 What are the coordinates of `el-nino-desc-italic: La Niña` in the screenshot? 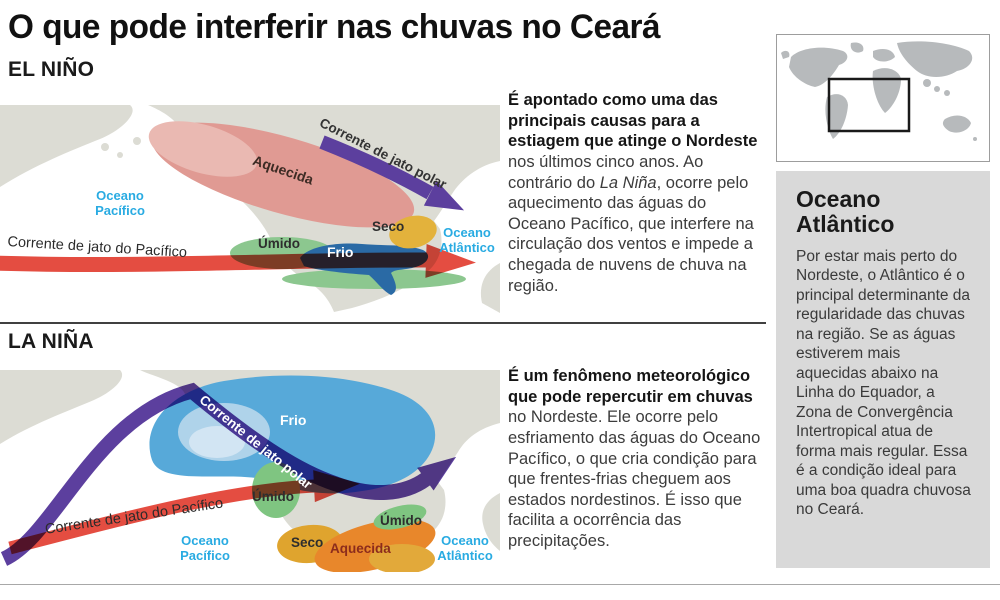 It's located at (628, 182).